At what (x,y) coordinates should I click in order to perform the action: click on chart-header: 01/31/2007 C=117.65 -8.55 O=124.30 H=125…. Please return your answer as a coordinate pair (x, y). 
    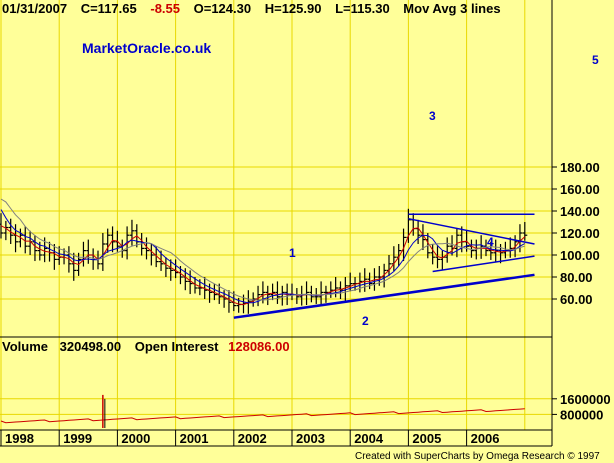
    Looking at the image, I should click on (251, 8).